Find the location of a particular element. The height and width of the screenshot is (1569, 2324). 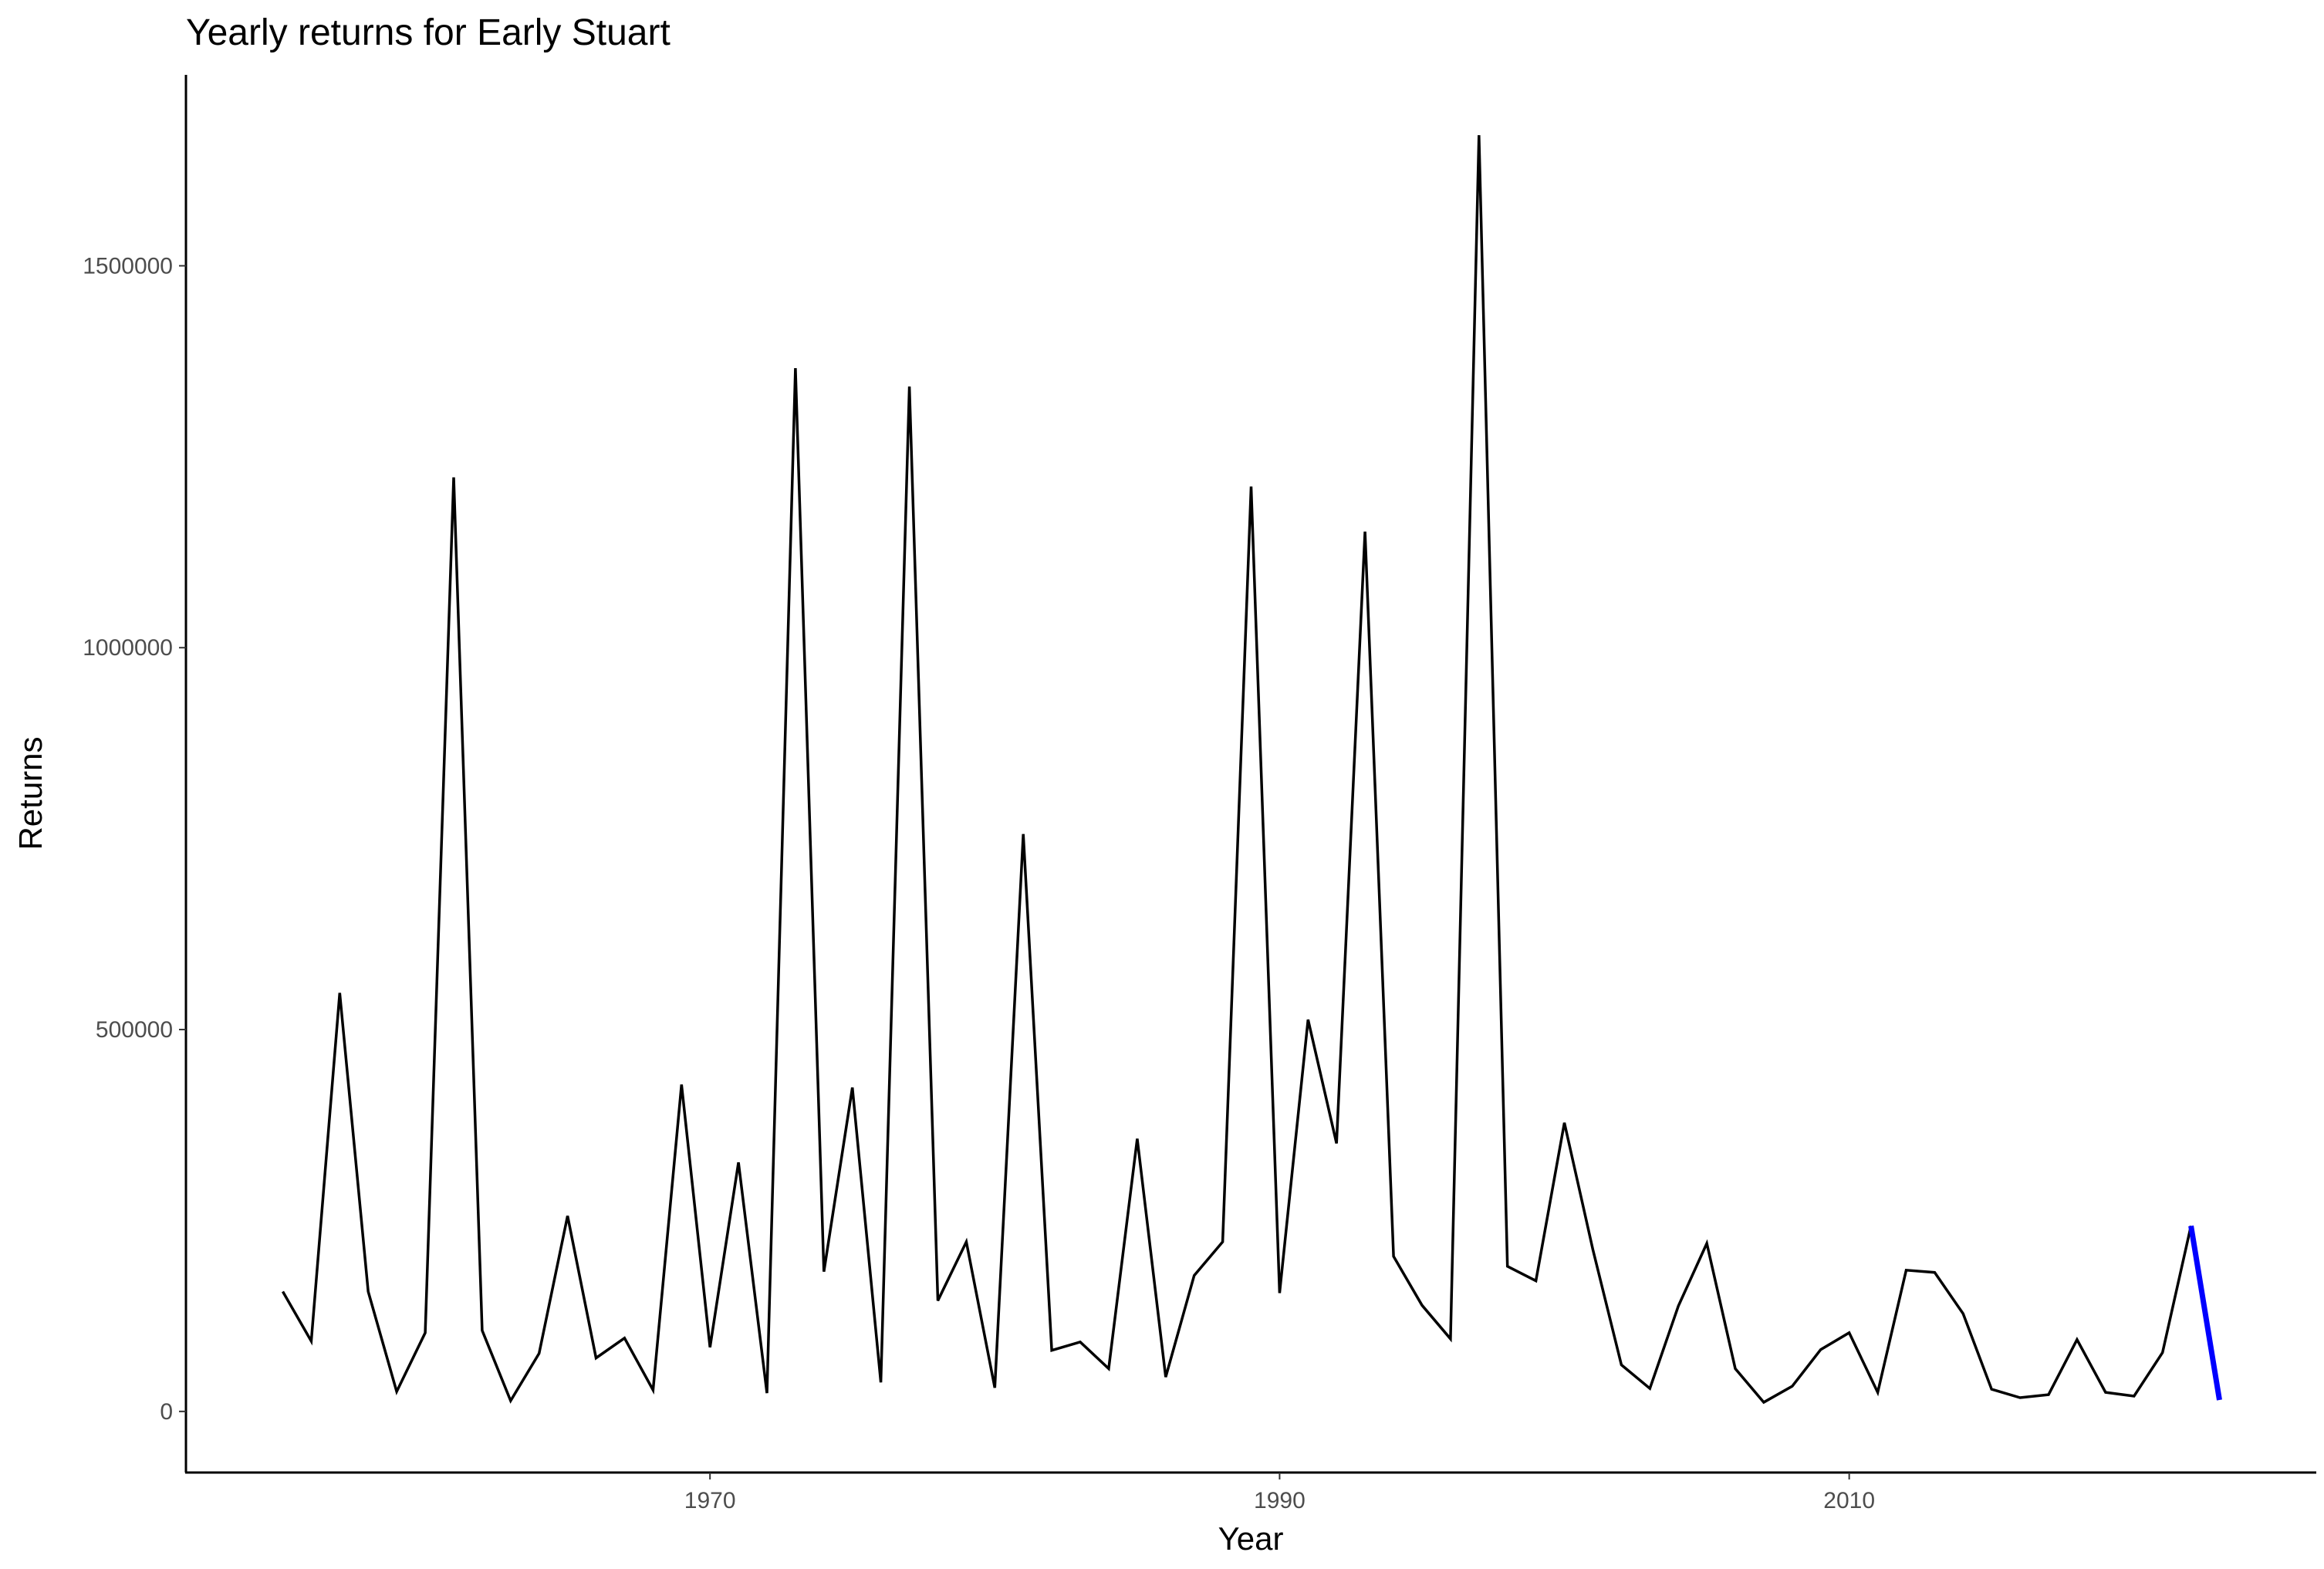

x-ticks: 1970 1990 2010 is located at coordinates (1279, 1493).